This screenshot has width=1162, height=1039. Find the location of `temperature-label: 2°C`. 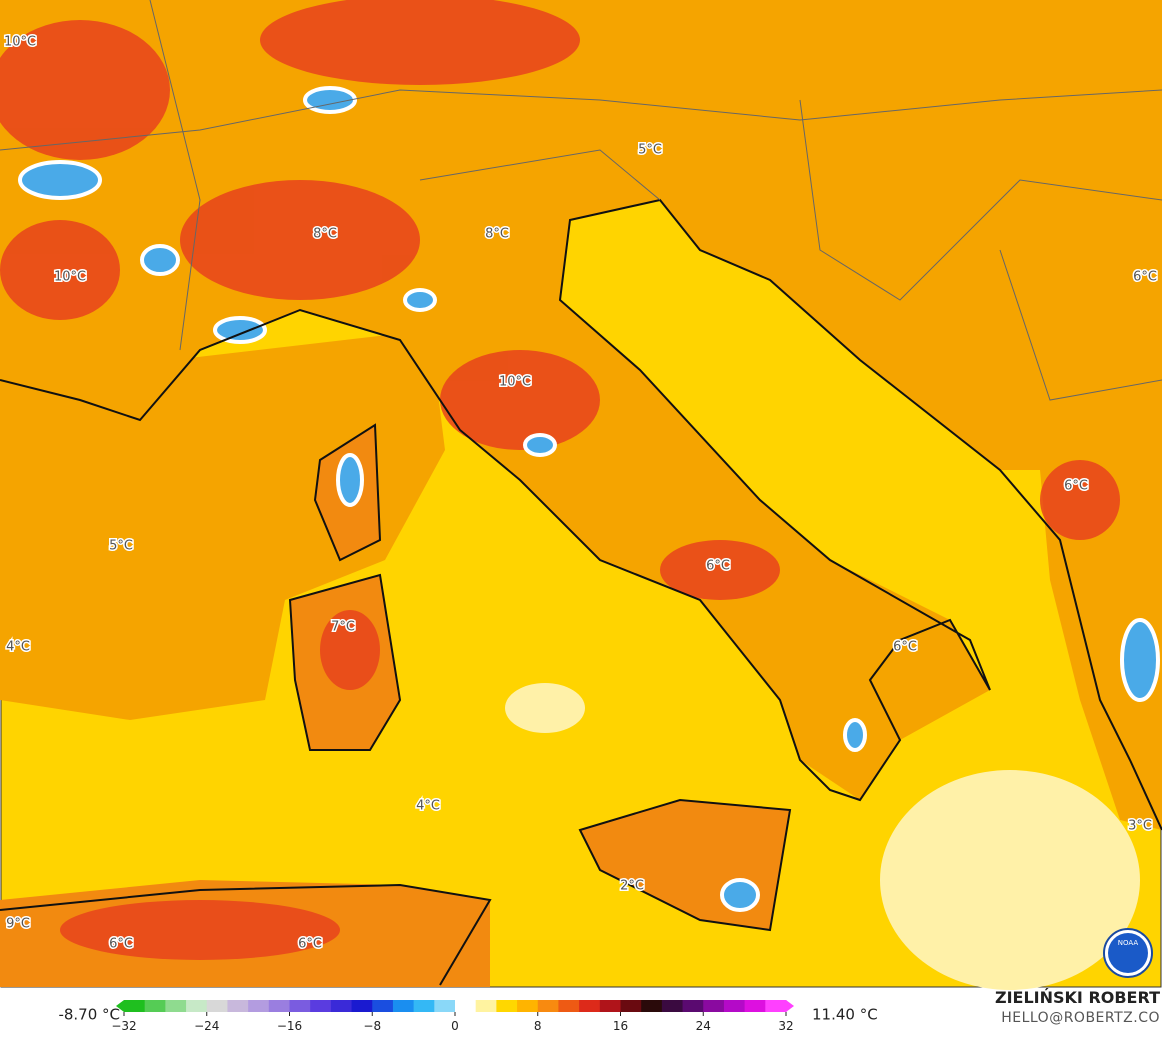

temperature-label: 2°C is located at coordinates (632, 886).